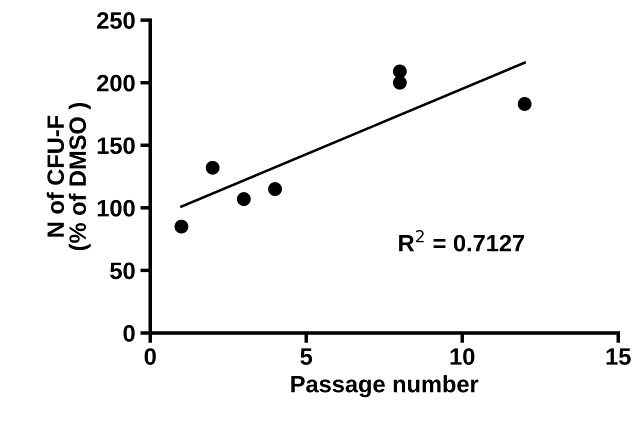  What do you see at coordinates (116, 208) in the screenshot?
I see `y-tick-label: 100` at bounding box center [116, 208].